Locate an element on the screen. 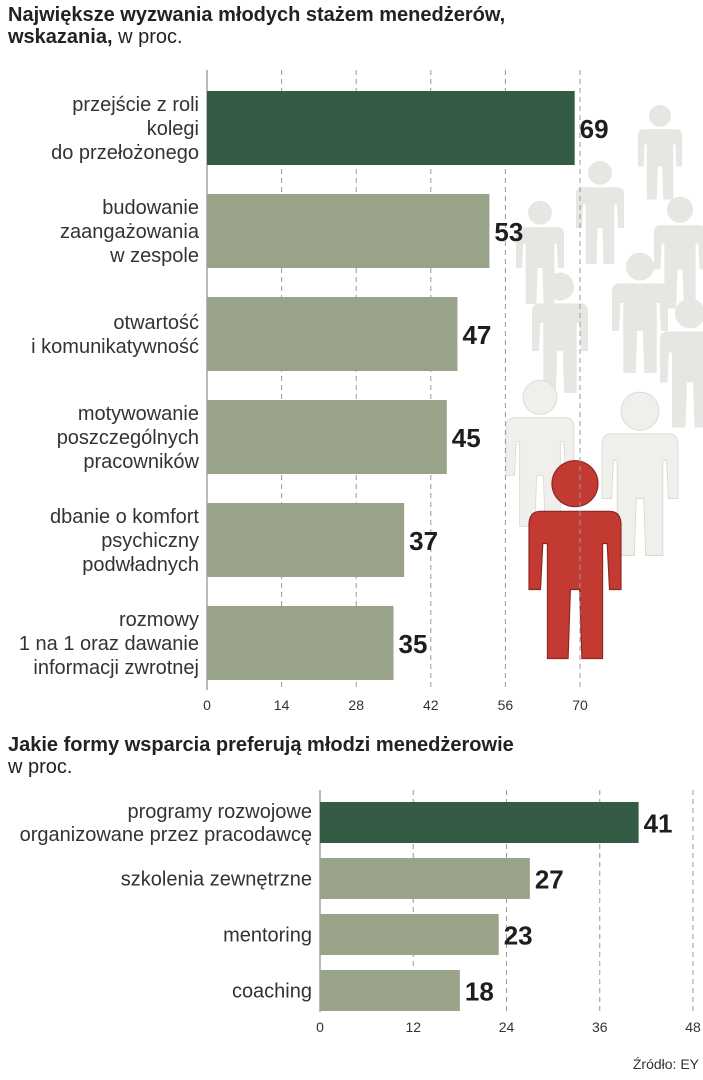 The image size is (703, 1080). chart2-grid is located at coordinates (506, 901).